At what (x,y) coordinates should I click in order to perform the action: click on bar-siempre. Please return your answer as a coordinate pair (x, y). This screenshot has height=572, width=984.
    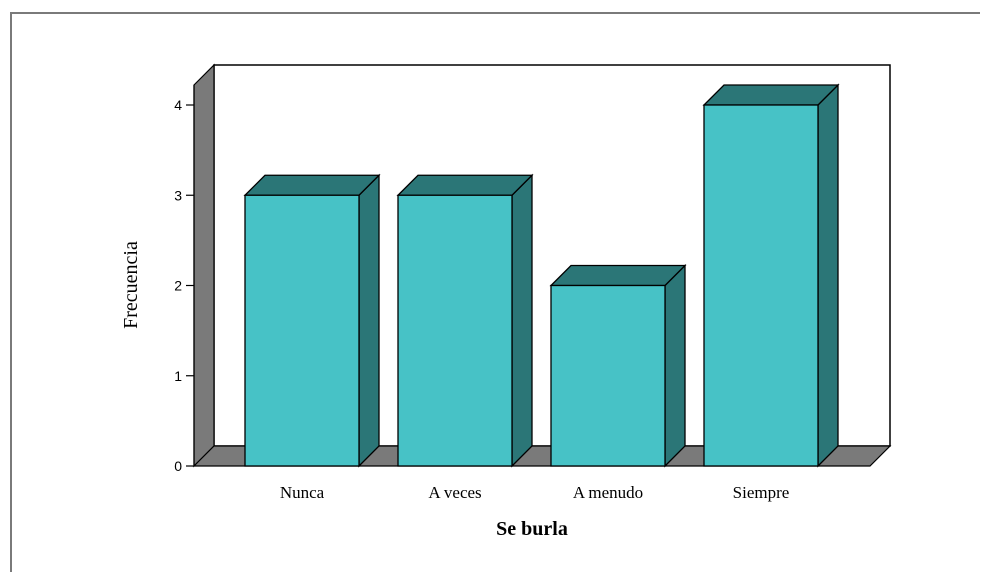
    Looking at the image, I should click on (771, 275).